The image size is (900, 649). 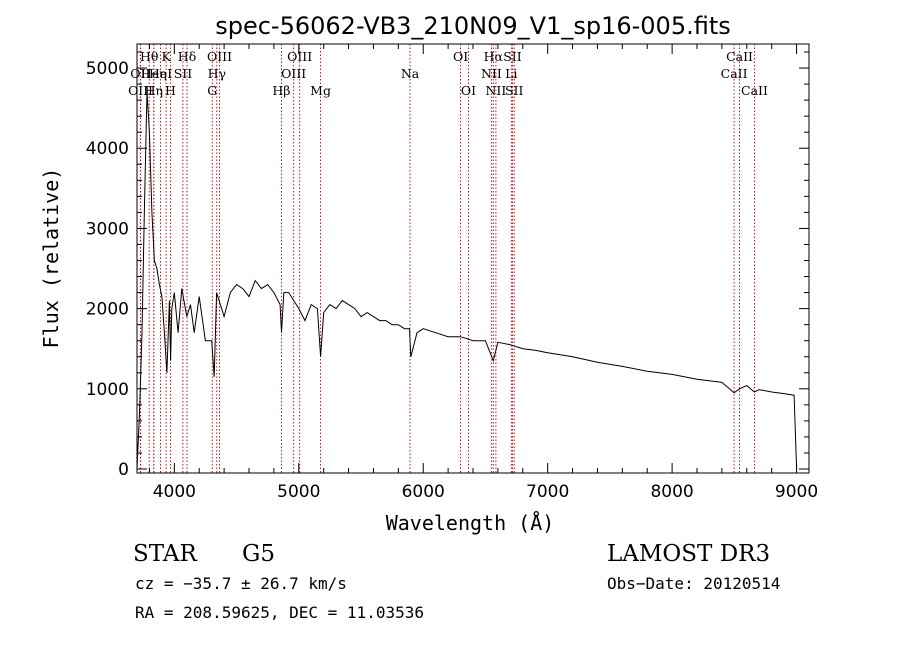 What do you see at coordinates (160, 73) in the screenshot?
I see `line-label: HeI` at bounding box center [160, 73].